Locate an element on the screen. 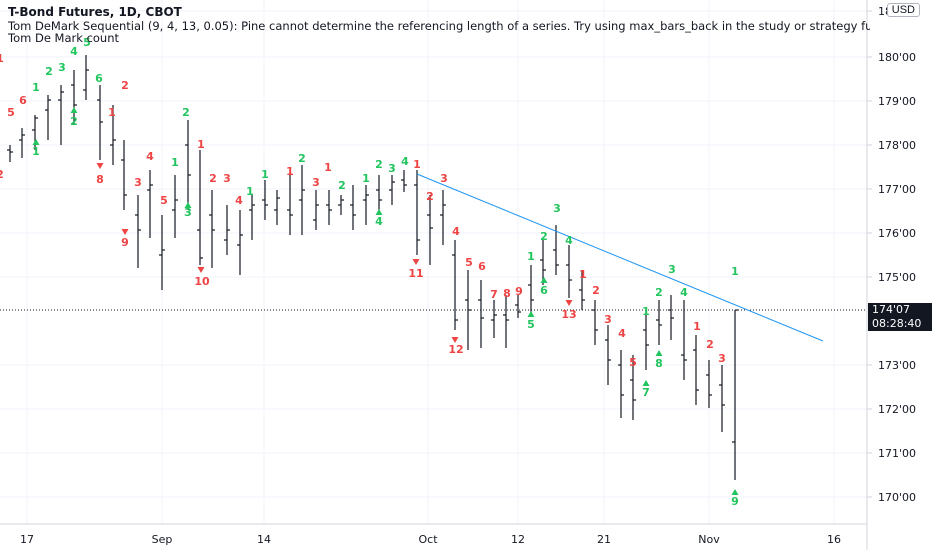 The image size is (932, 550). td-setup-count: 9 is located at coordinates (519, 291).